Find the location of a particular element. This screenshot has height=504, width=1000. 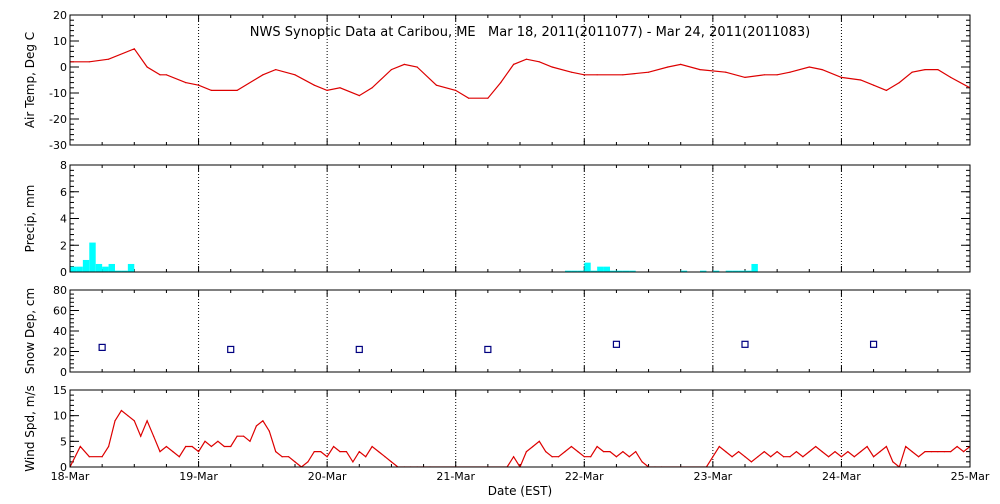

x-tick-label: 25-Mar is located at coordinates (970, 476).